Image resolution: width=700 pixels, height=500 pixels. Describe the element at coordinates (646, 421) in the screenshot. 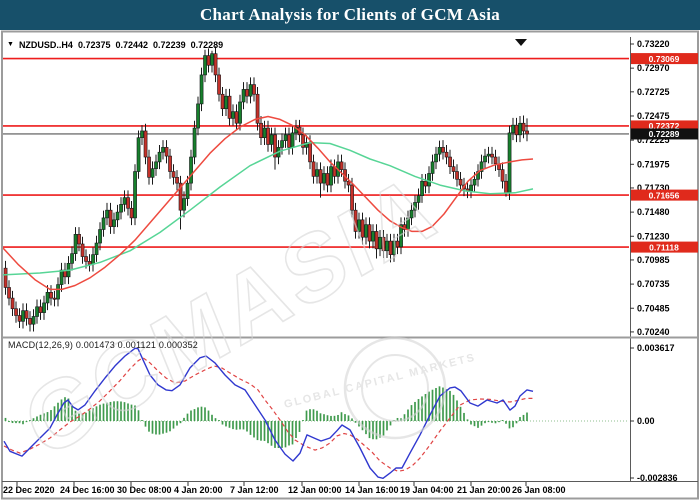

I see `macd-tick-label: 0.00` at that location.